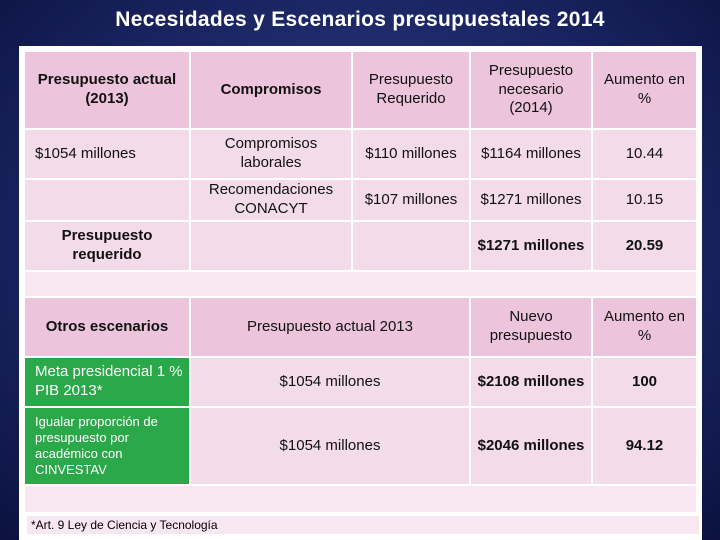 The height and width of the screenshot is (540, 720). I want to click on scenario2-increase: 94.12, so click(644, 446).